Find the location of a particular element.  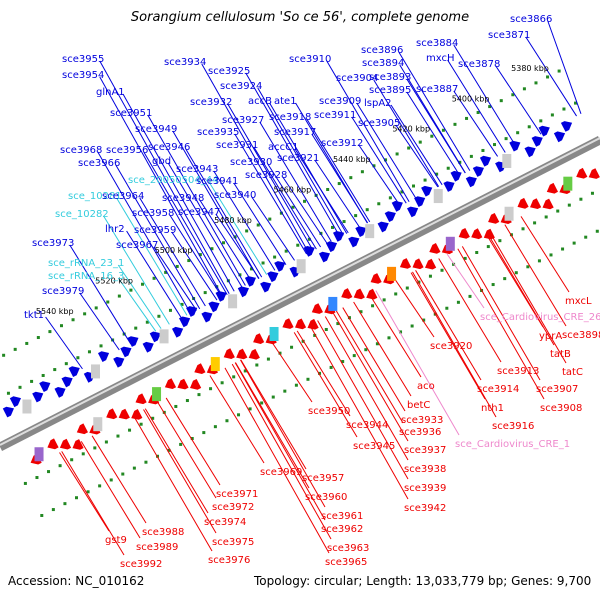

gene-label: sce3927 is located at coordinates (243, 120).